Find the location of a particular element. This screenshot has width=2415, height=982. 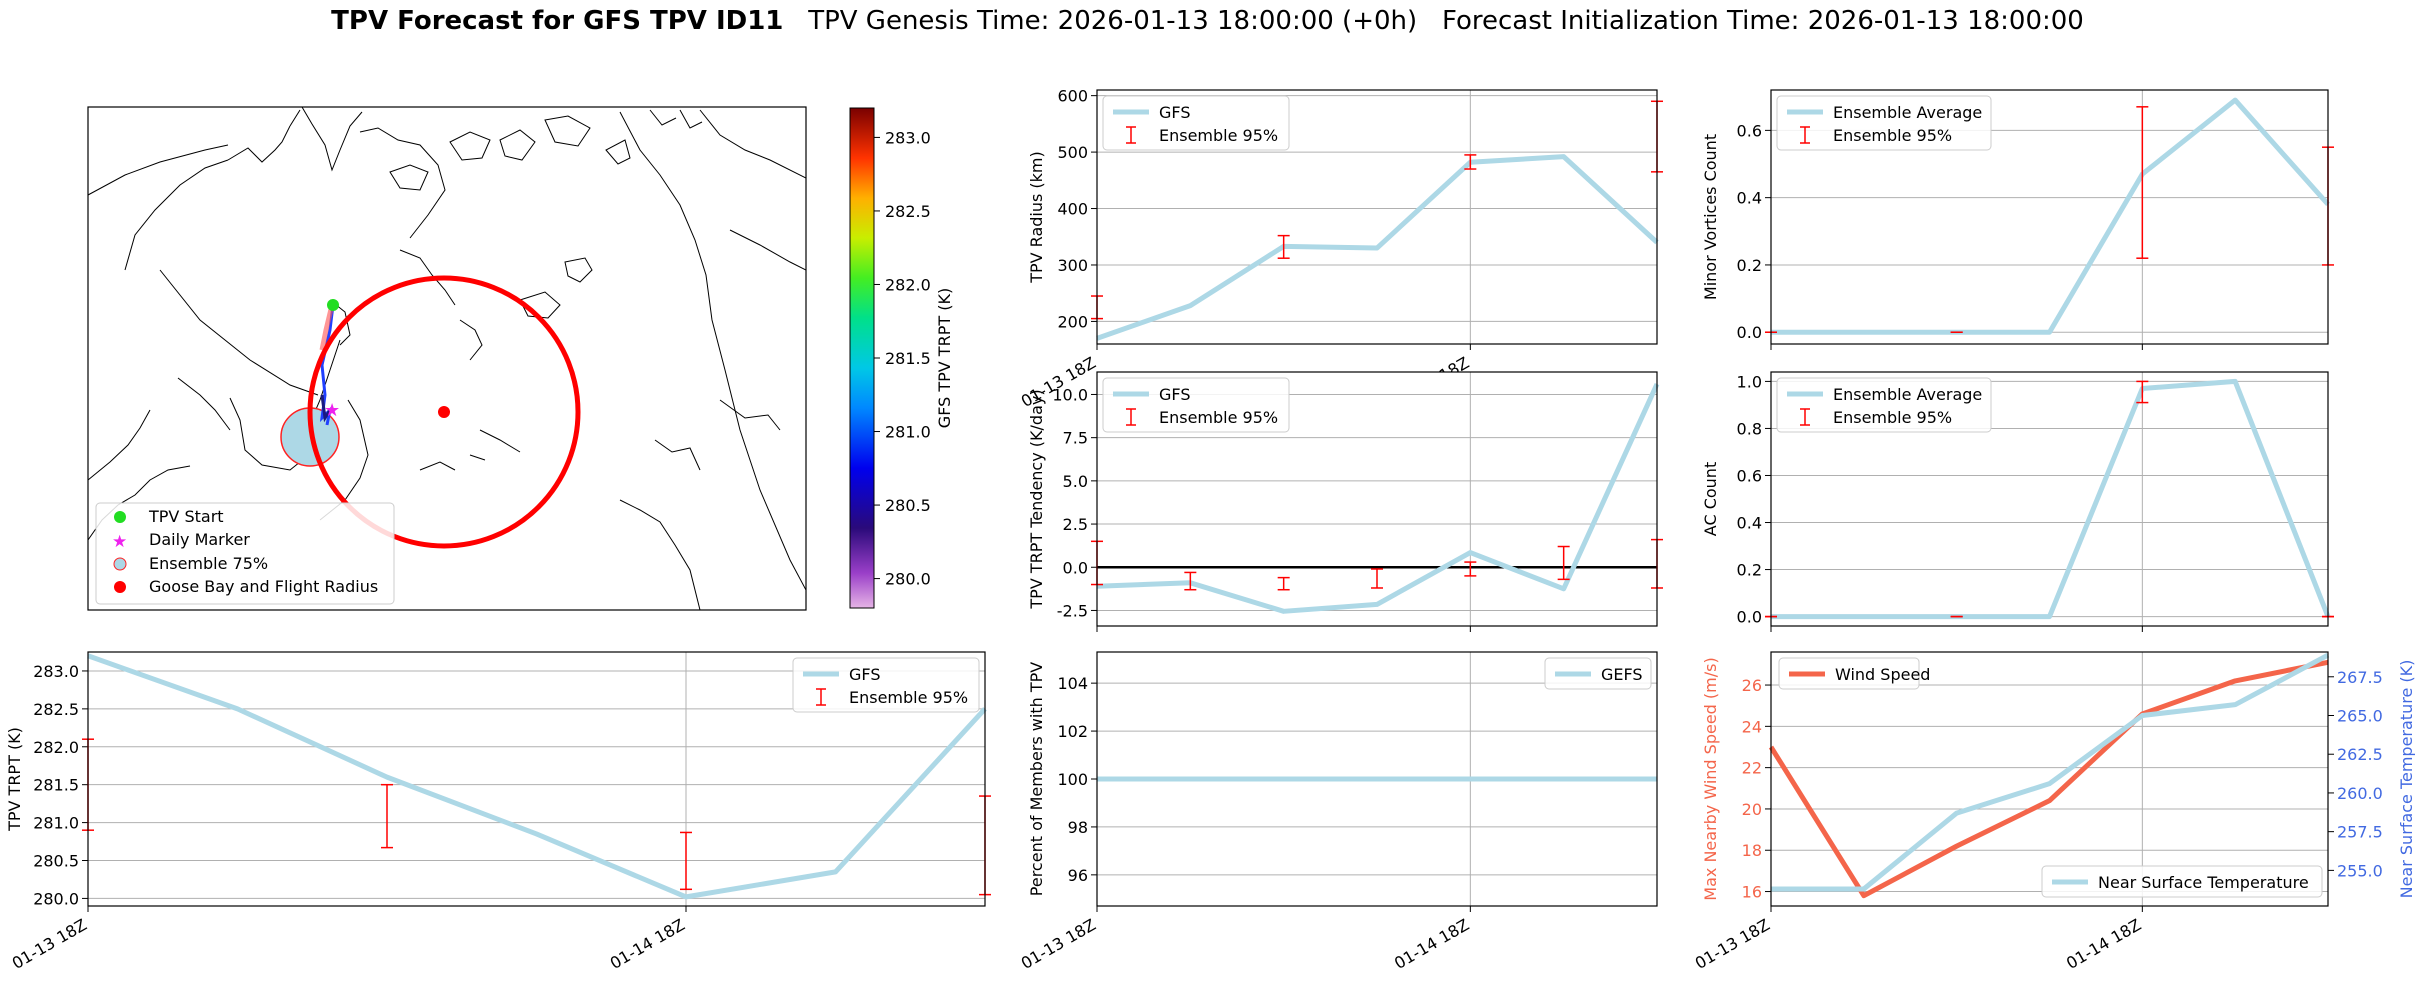

y-tick-label: 22 is located at coordinates (1752, 768).